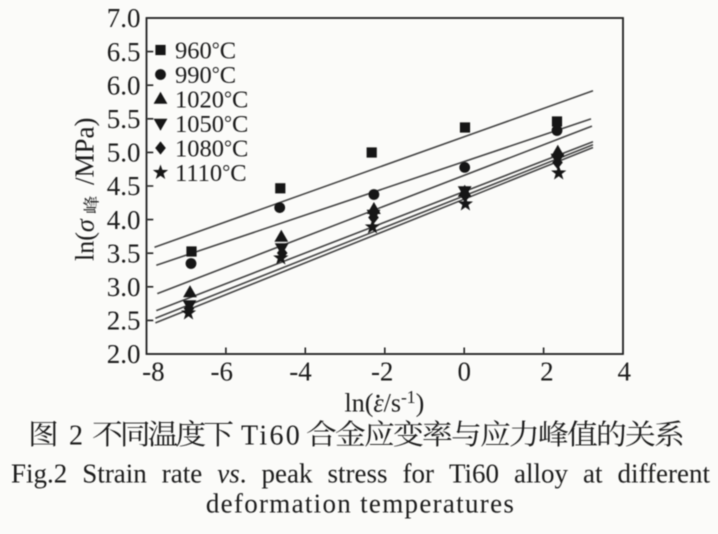  What do you see at coordinates (541, 474) in the screenshot?
I see `svg-text: alloy` at bounding box center [541, 474].